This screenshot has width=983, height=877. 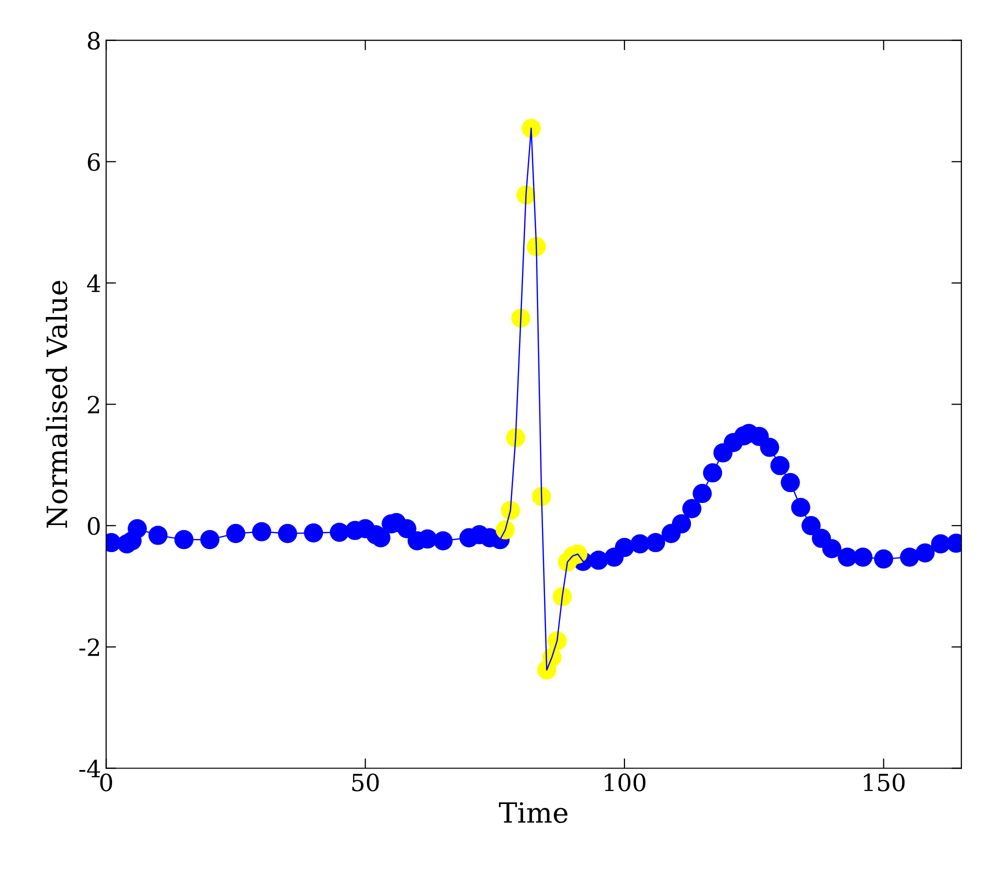 What do you see at coordinates (884, 783) in the screenshot?
I see `x-tick-label: 150` at bounding box center [884, 783].